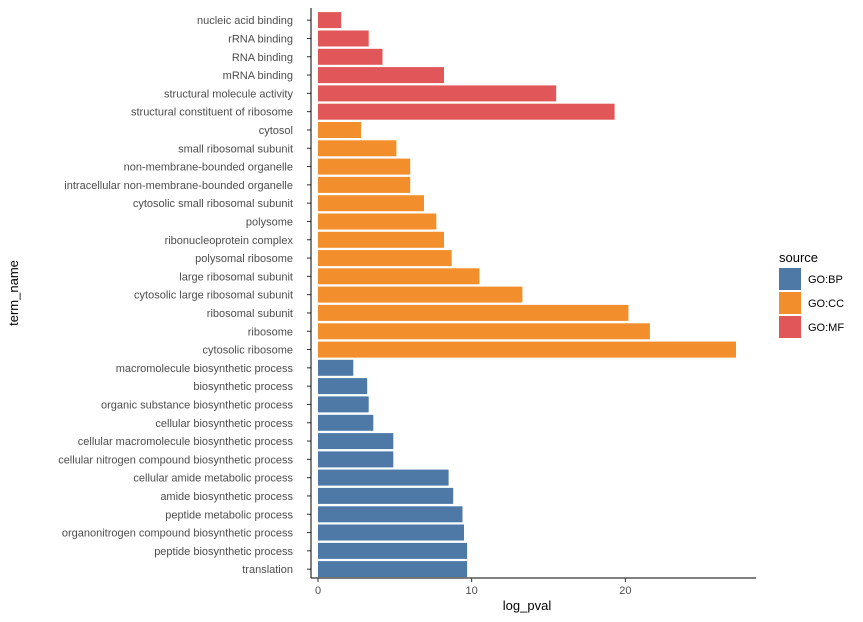  Describe the element at coordinates (270, 332) in the screenshot. I see `y-tick-label: ribosome` at that location.